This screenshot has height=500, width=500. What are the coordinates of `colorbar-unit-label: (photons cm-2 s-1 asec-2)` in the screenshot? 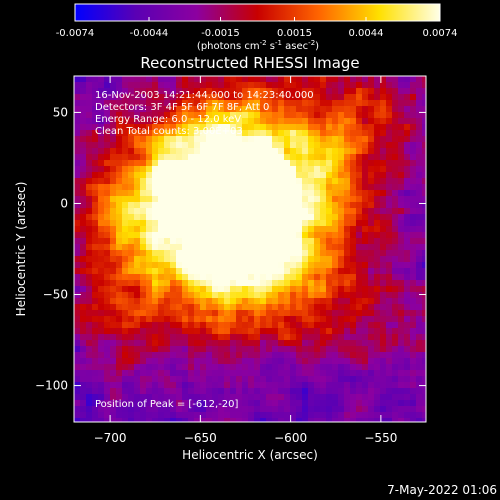 It's located at (258, 45).